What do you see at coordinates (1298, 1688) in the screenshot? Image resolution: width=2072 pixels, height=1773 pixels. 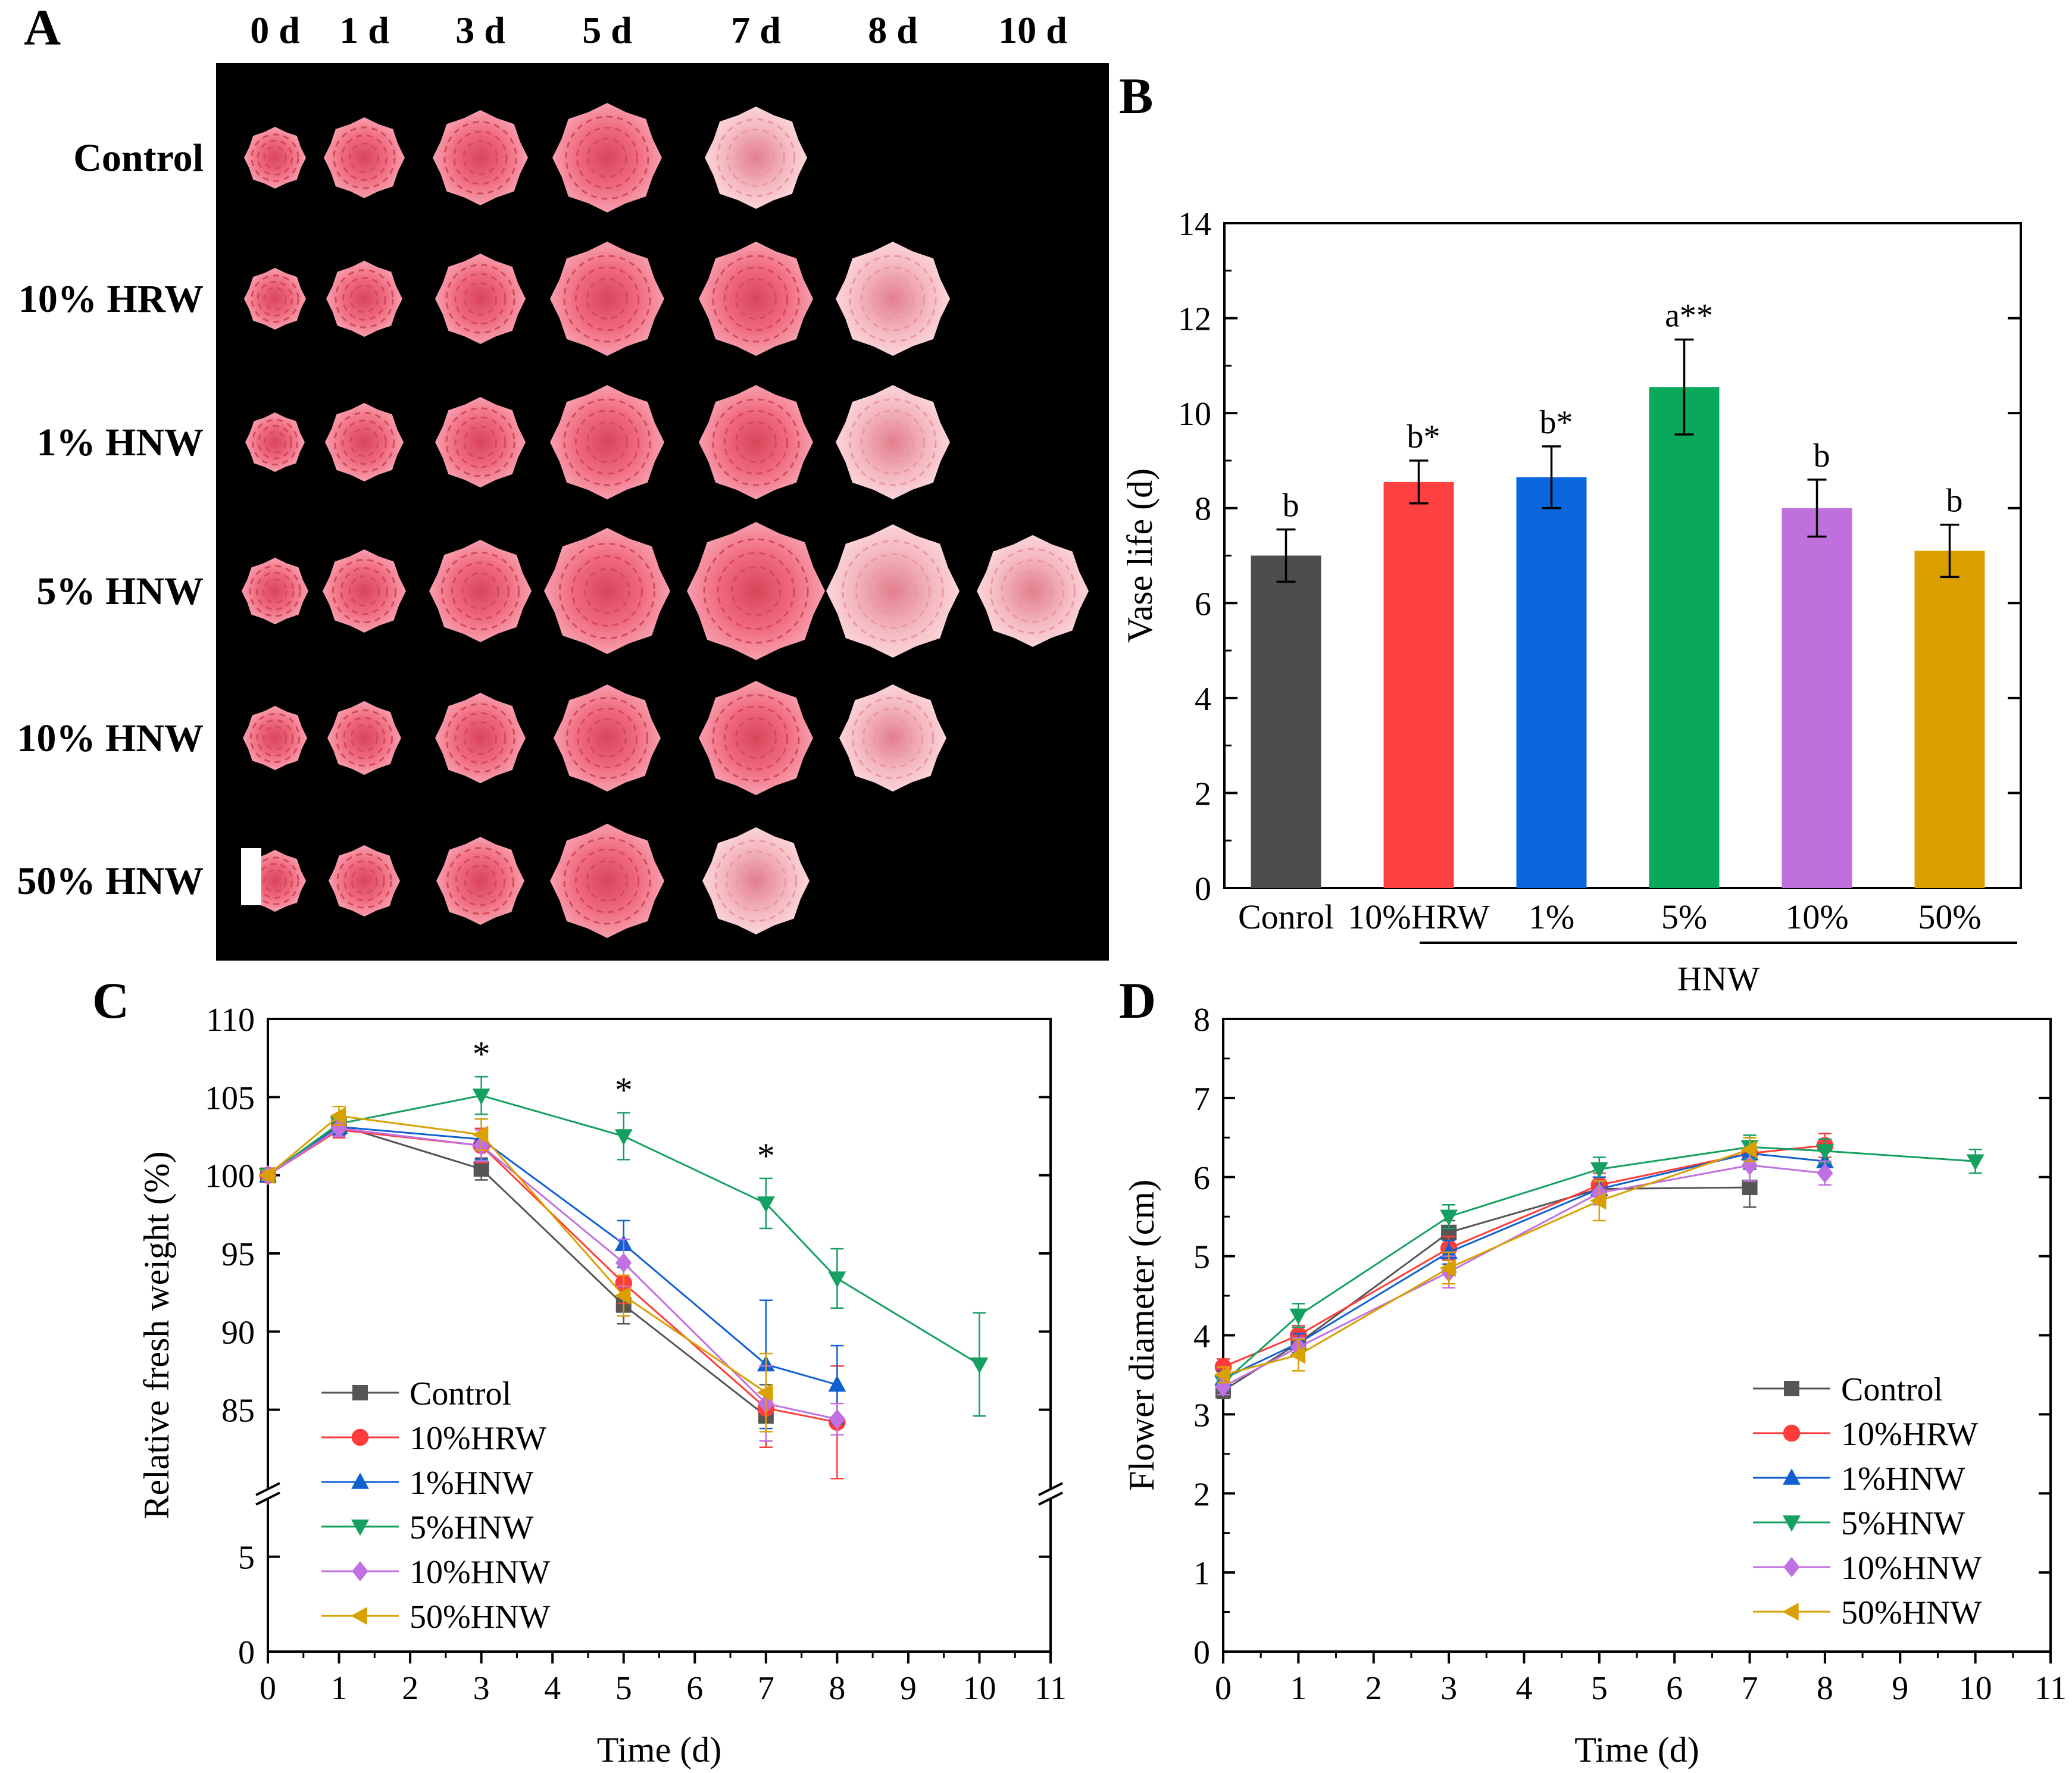 I see `x-tick-label: 1` at bounding box center [1298, 1688].